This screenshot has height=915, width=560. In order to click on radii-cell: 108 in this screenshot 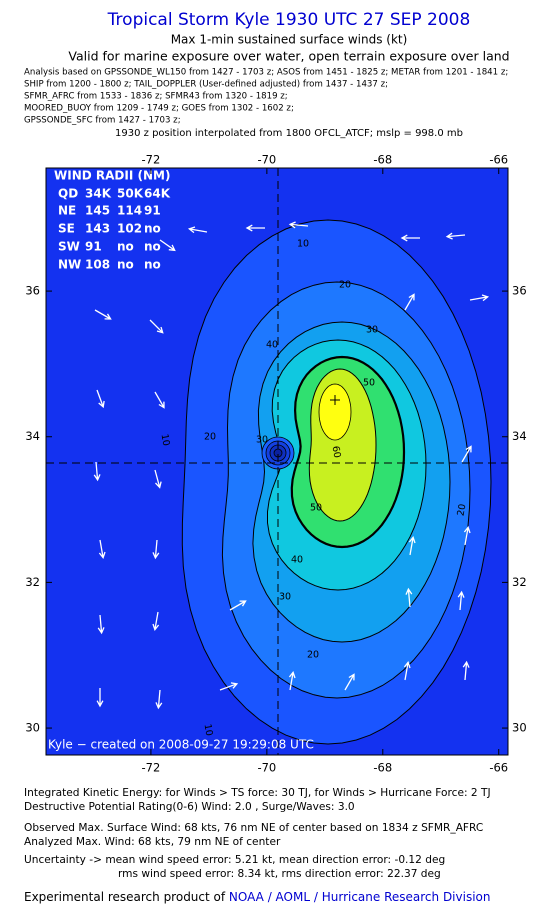, I will do `click(97, 265)`.